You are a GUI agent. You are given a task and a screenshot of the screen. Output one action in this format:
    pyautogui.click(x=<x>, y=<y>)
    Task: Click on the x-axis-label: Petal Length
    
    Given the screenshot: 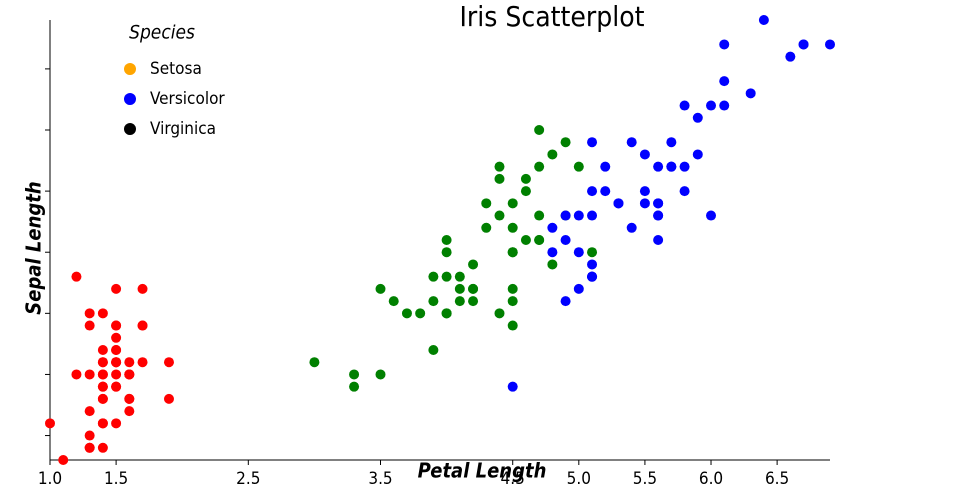 What is the action you would take?
    pyautogui.click(x=482, y=471)
    